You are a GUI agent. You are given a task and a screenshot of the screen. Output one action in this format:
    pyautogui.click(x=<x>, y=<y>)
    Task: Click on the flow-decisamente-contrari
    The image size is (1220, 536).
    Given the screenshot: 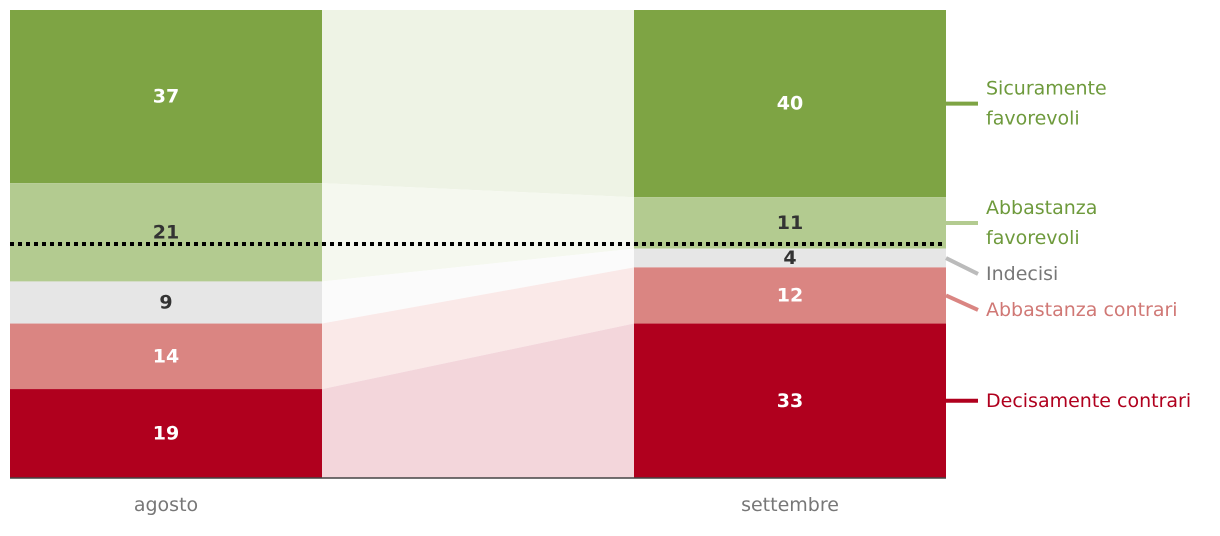 What is the action you would take?
    pyautogui.click(x=478, y=400)
    